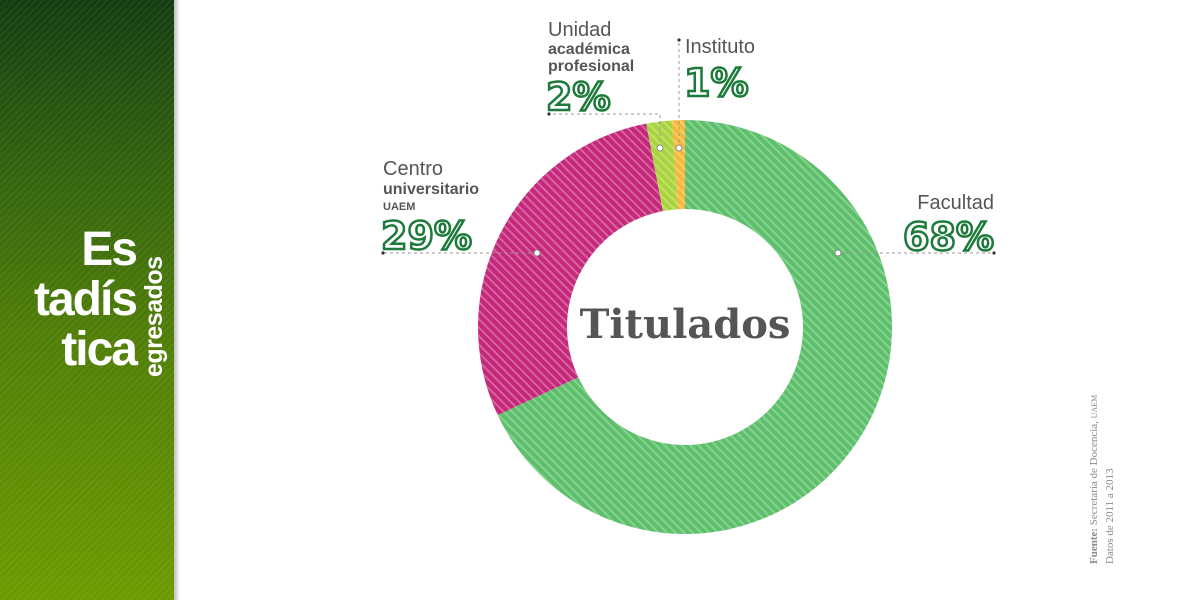 The image size is (1200, 600). Describe the element at coordinates (431, 189) in the screenshot. I see `centro-label-line-2: universitario` at that location.